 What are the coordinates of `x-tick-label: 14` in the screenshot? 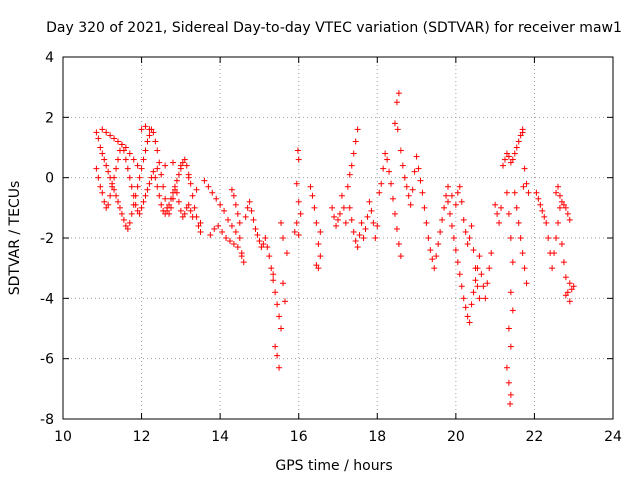 It's located at (220, 437).